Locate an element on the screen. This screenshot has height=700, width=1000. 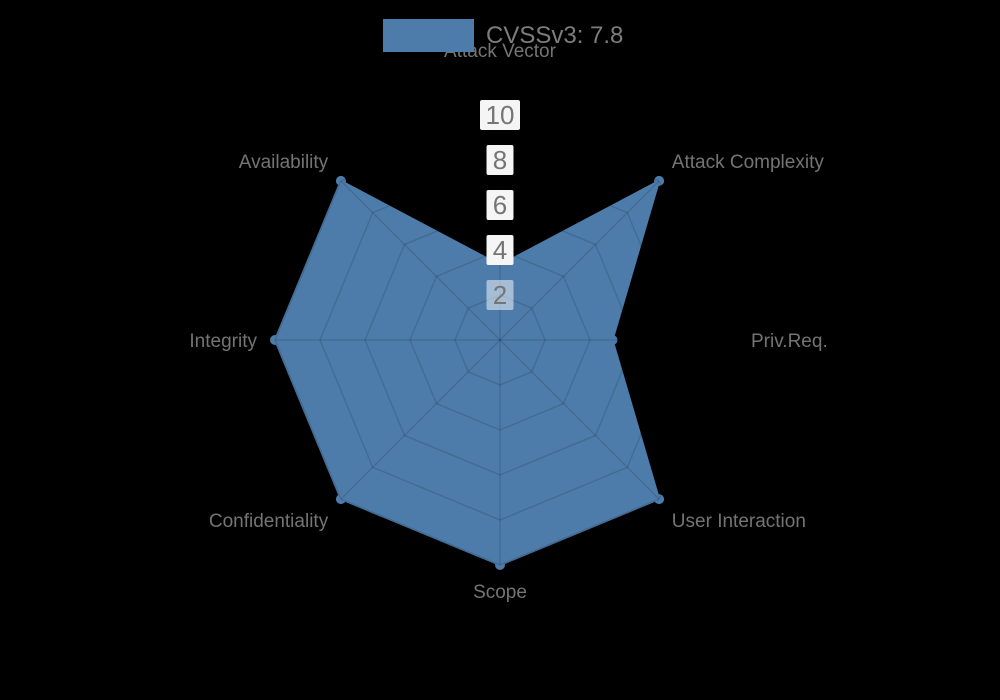
radial-ticks: 2 4 6 8 10 is located at coordinates (500, 205).